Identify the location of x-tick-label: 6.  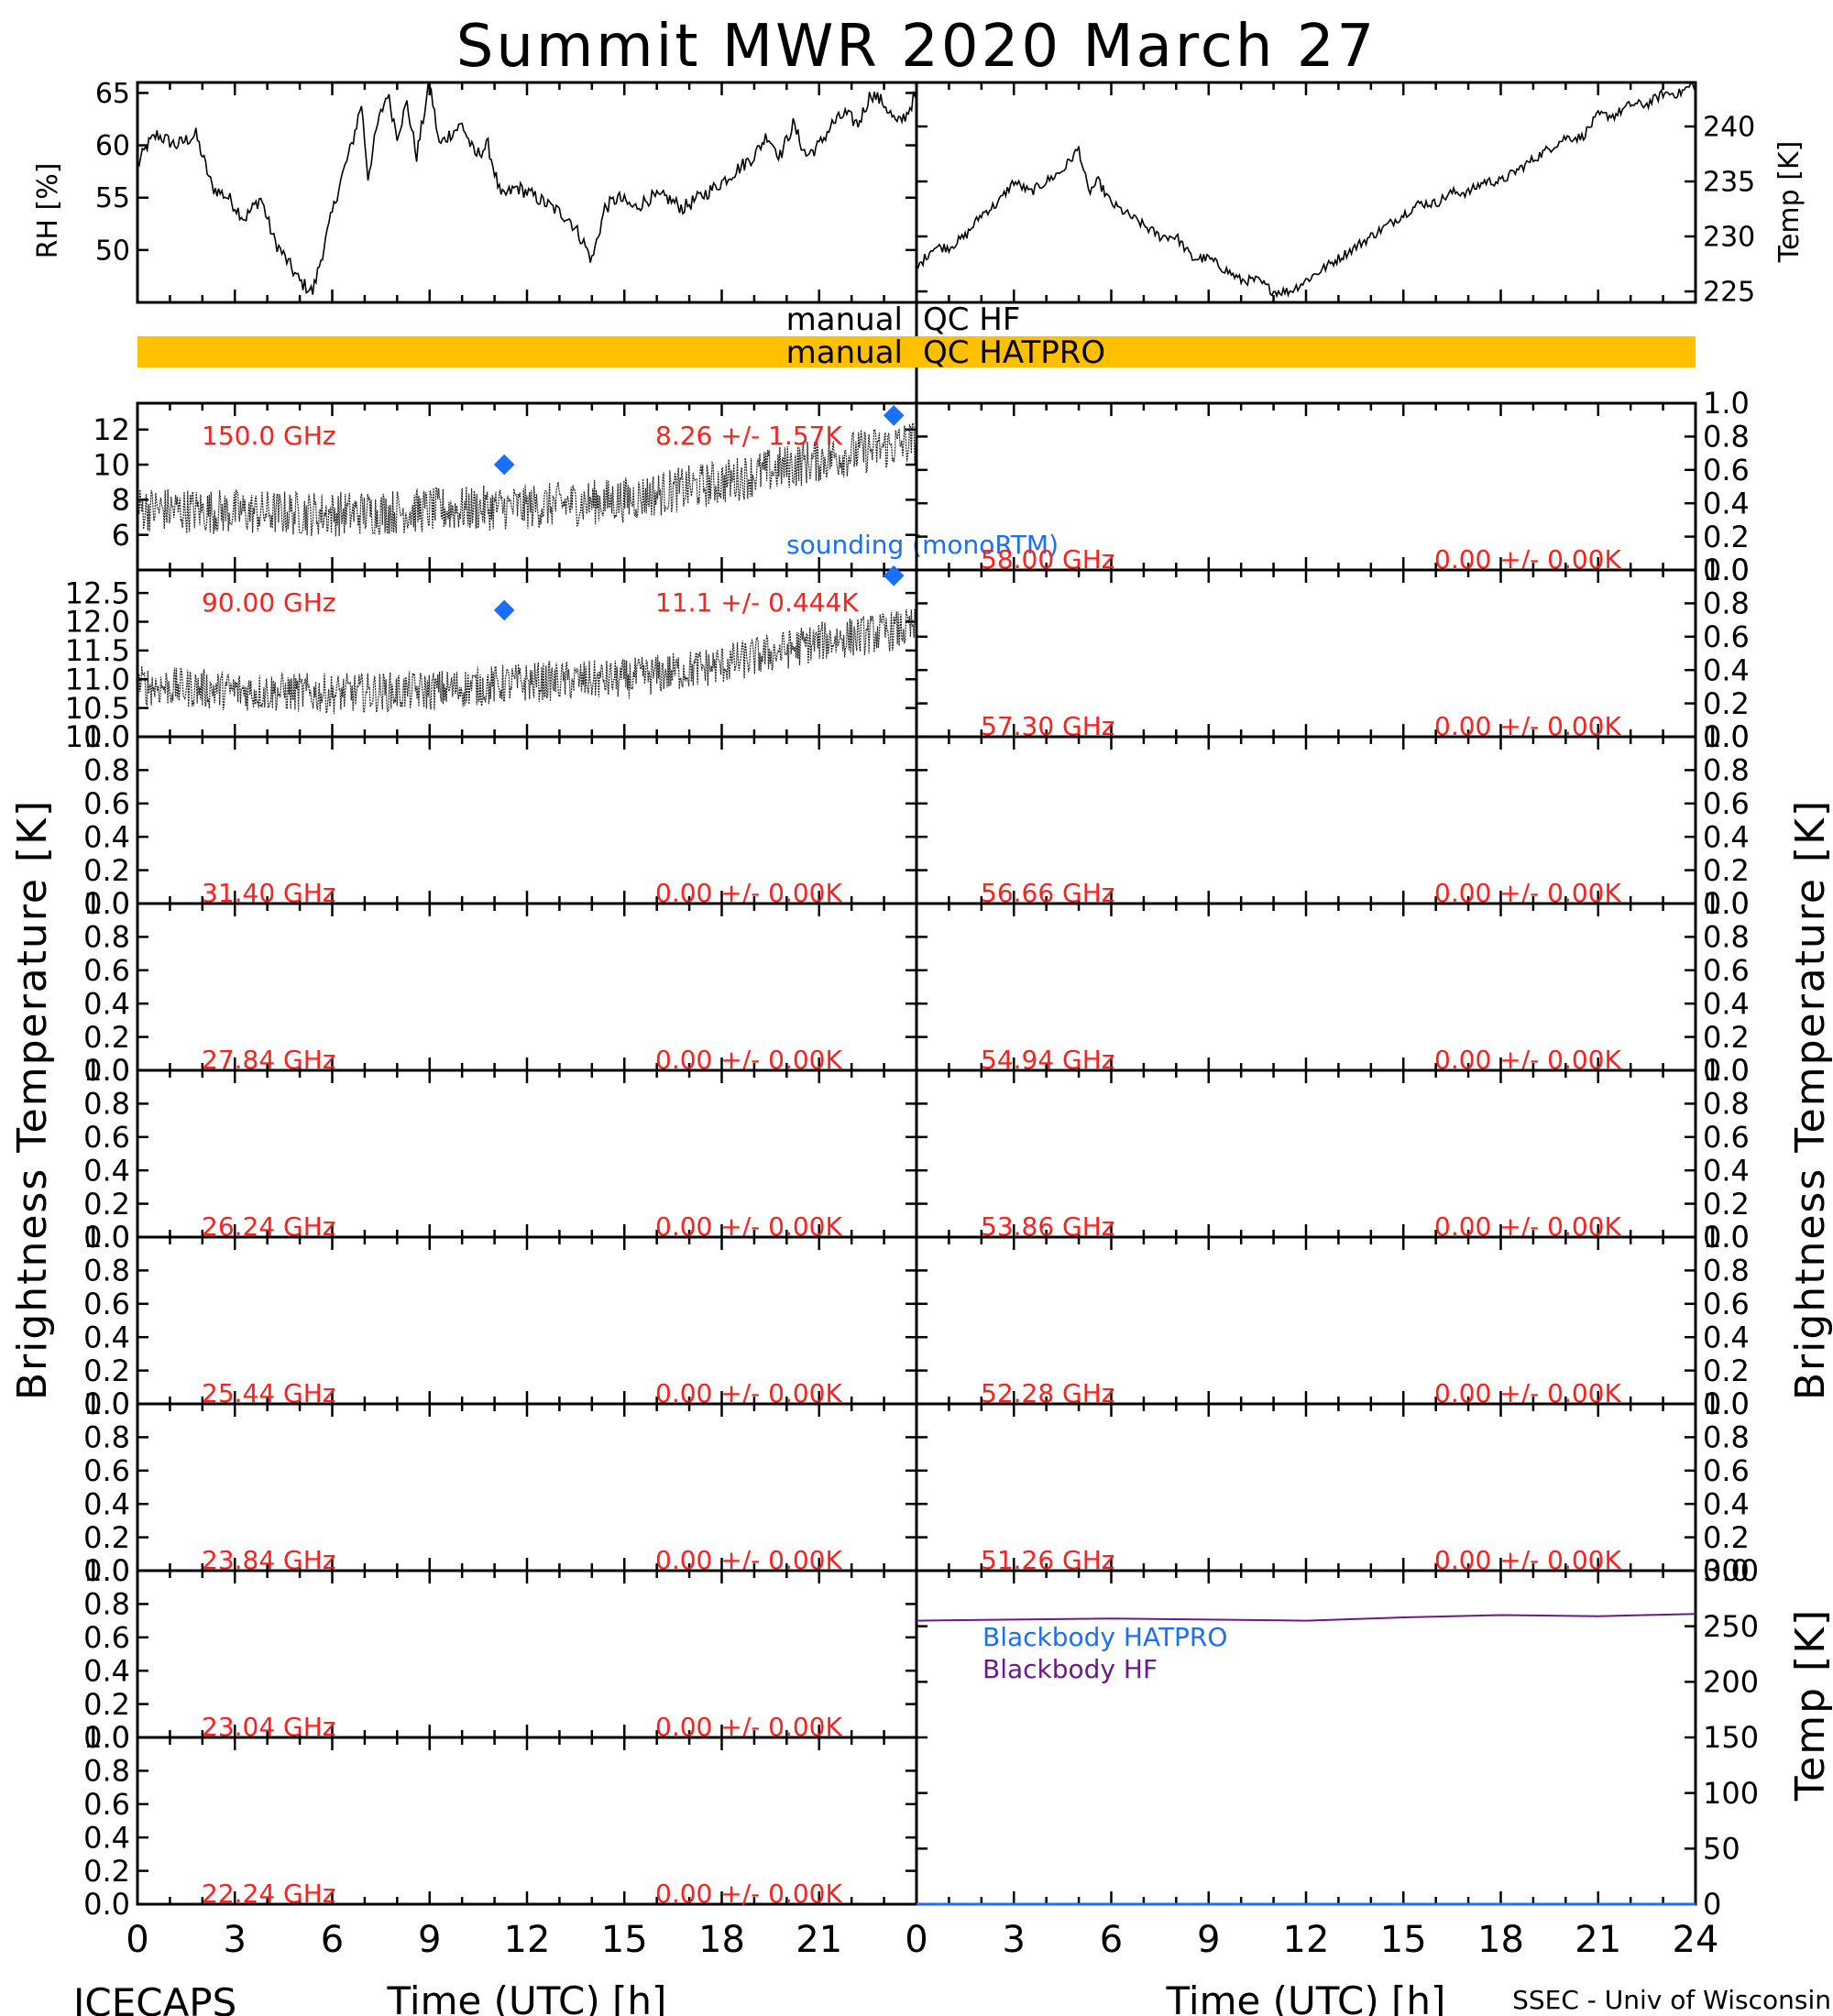
(1111, 1940).